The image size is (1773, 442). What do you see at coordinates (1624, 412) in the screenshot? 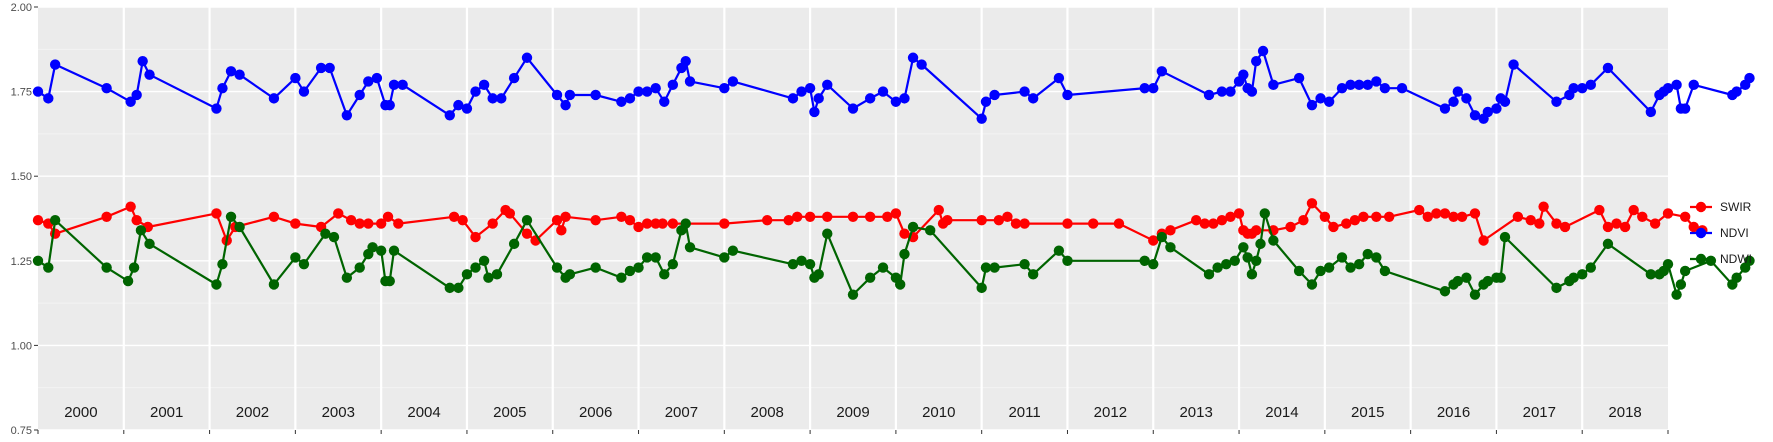
I see `year-label: 2018` at bounding box center [1624, 412].